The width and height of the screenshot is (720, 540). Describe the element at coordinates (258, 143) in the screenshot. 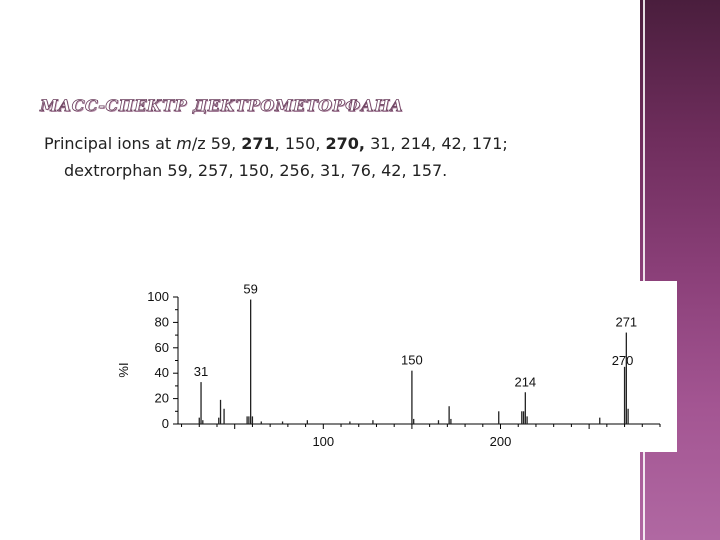

I see `ions-bold-271: 271` at that location.